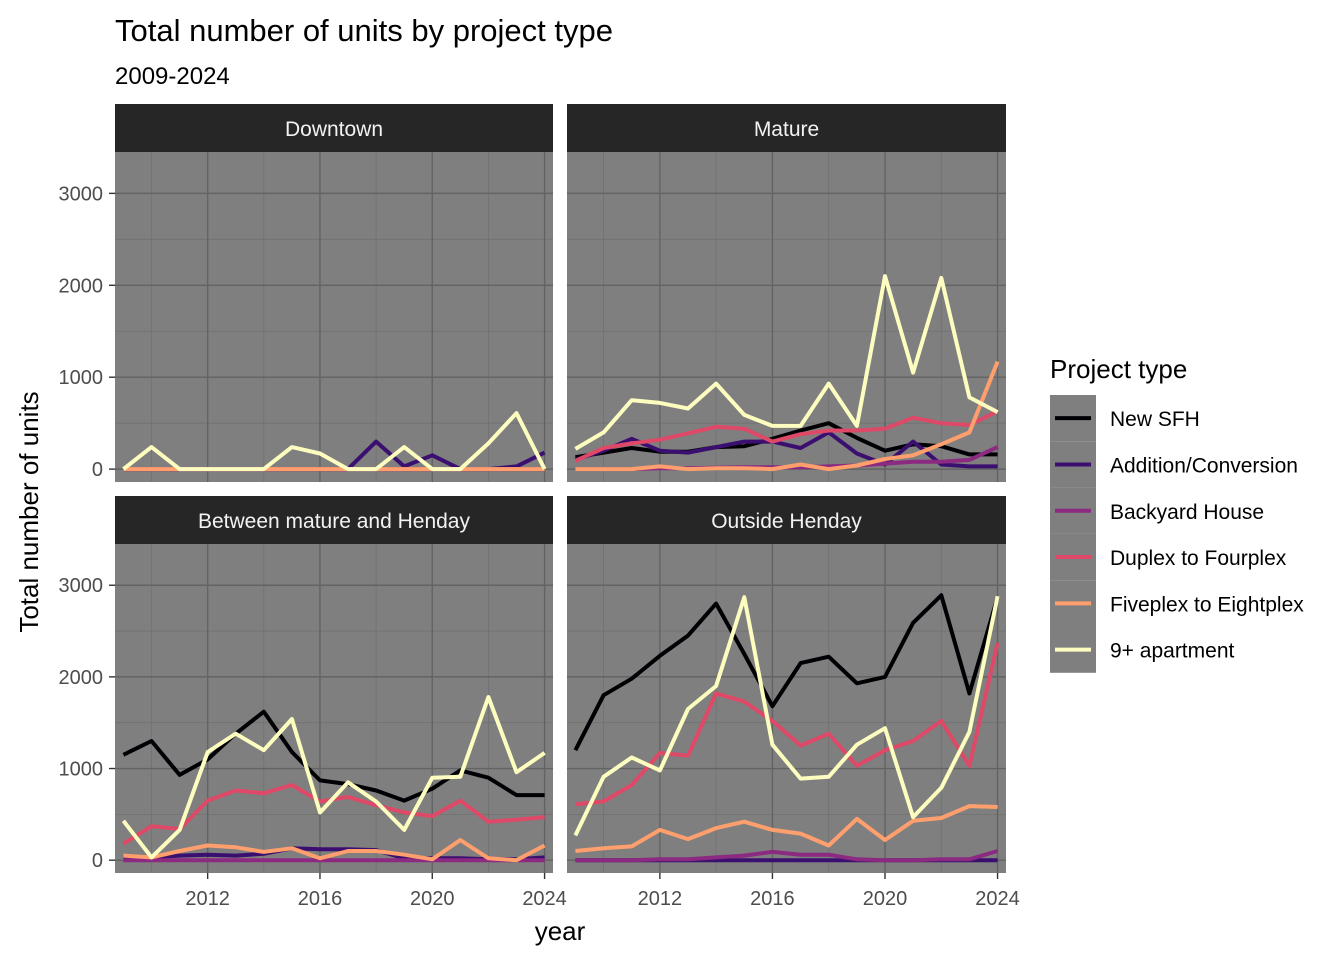 This screenshot has height=960, width=1344. I want to click on strip-label: Between mature and Henday, so click(334, 521).